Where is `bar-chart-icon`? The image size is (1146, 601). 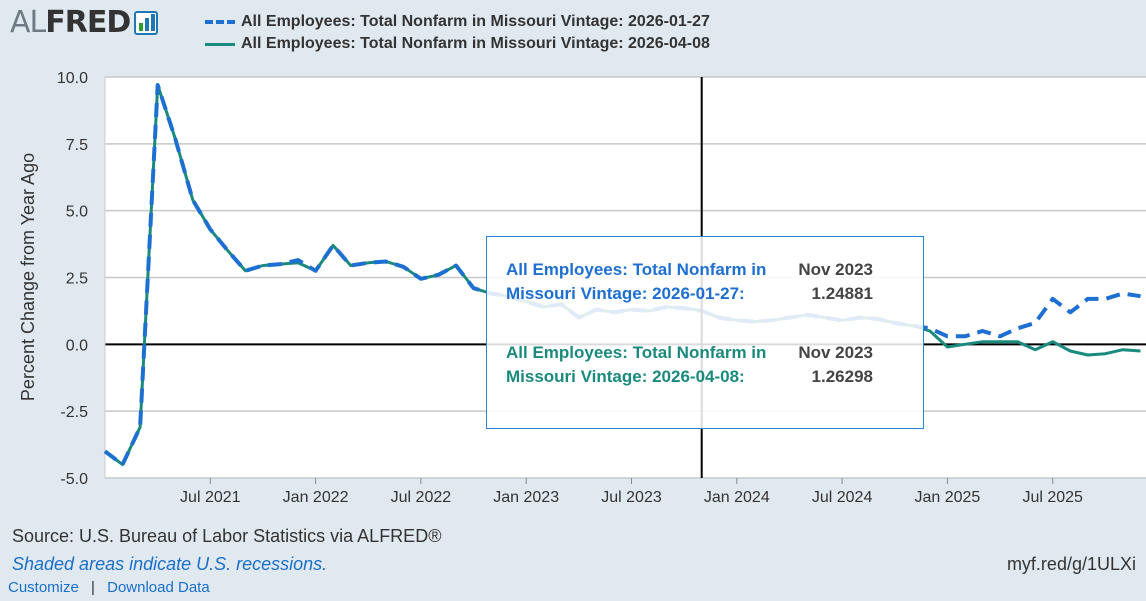
bar-chart-icon is located at coordinates (146, 23).